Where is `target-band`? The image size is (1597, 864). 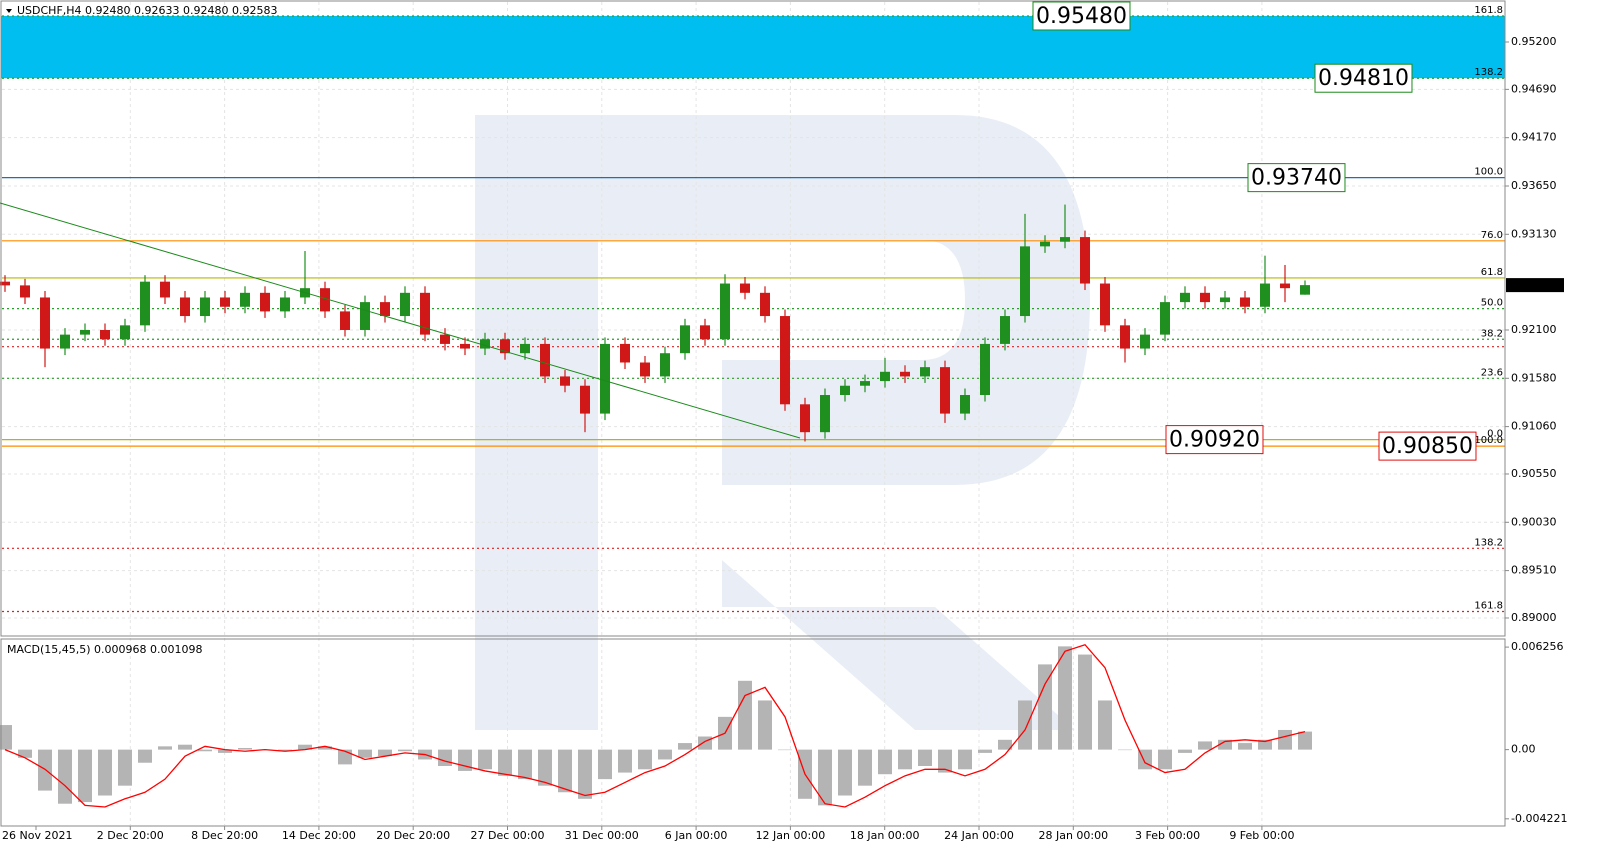 target-band is located at coordinates (753, 47).